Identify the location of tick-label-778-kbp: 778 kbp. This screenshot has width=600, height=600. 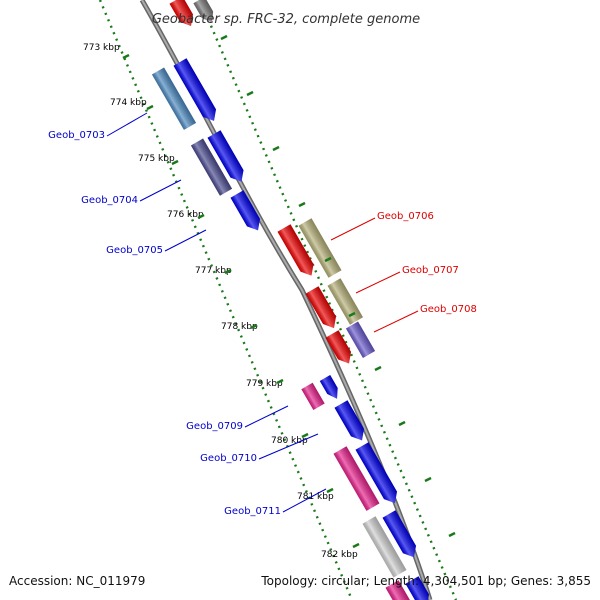
(239, 327).